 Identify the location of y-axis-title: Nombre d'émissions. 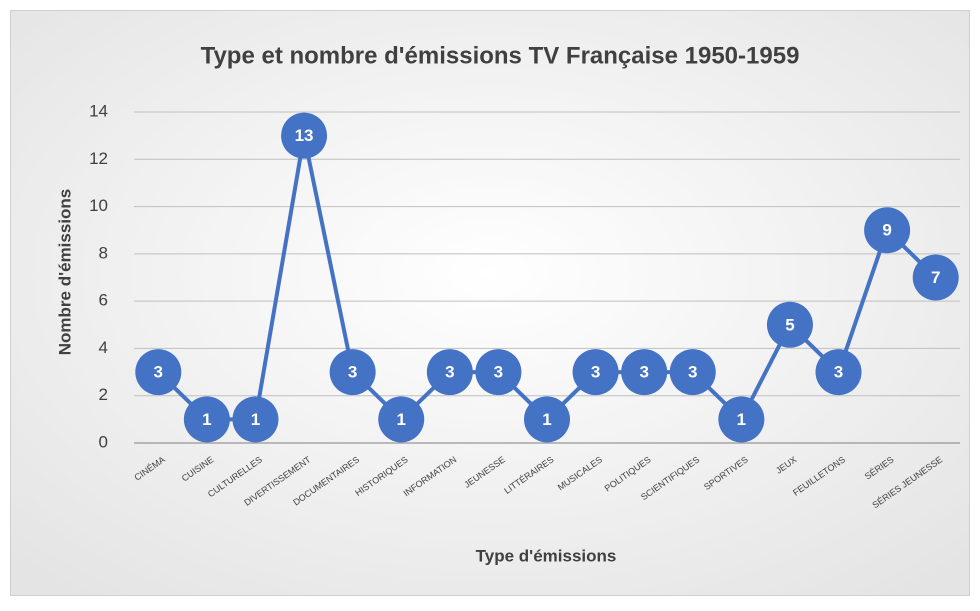
(64, 272).